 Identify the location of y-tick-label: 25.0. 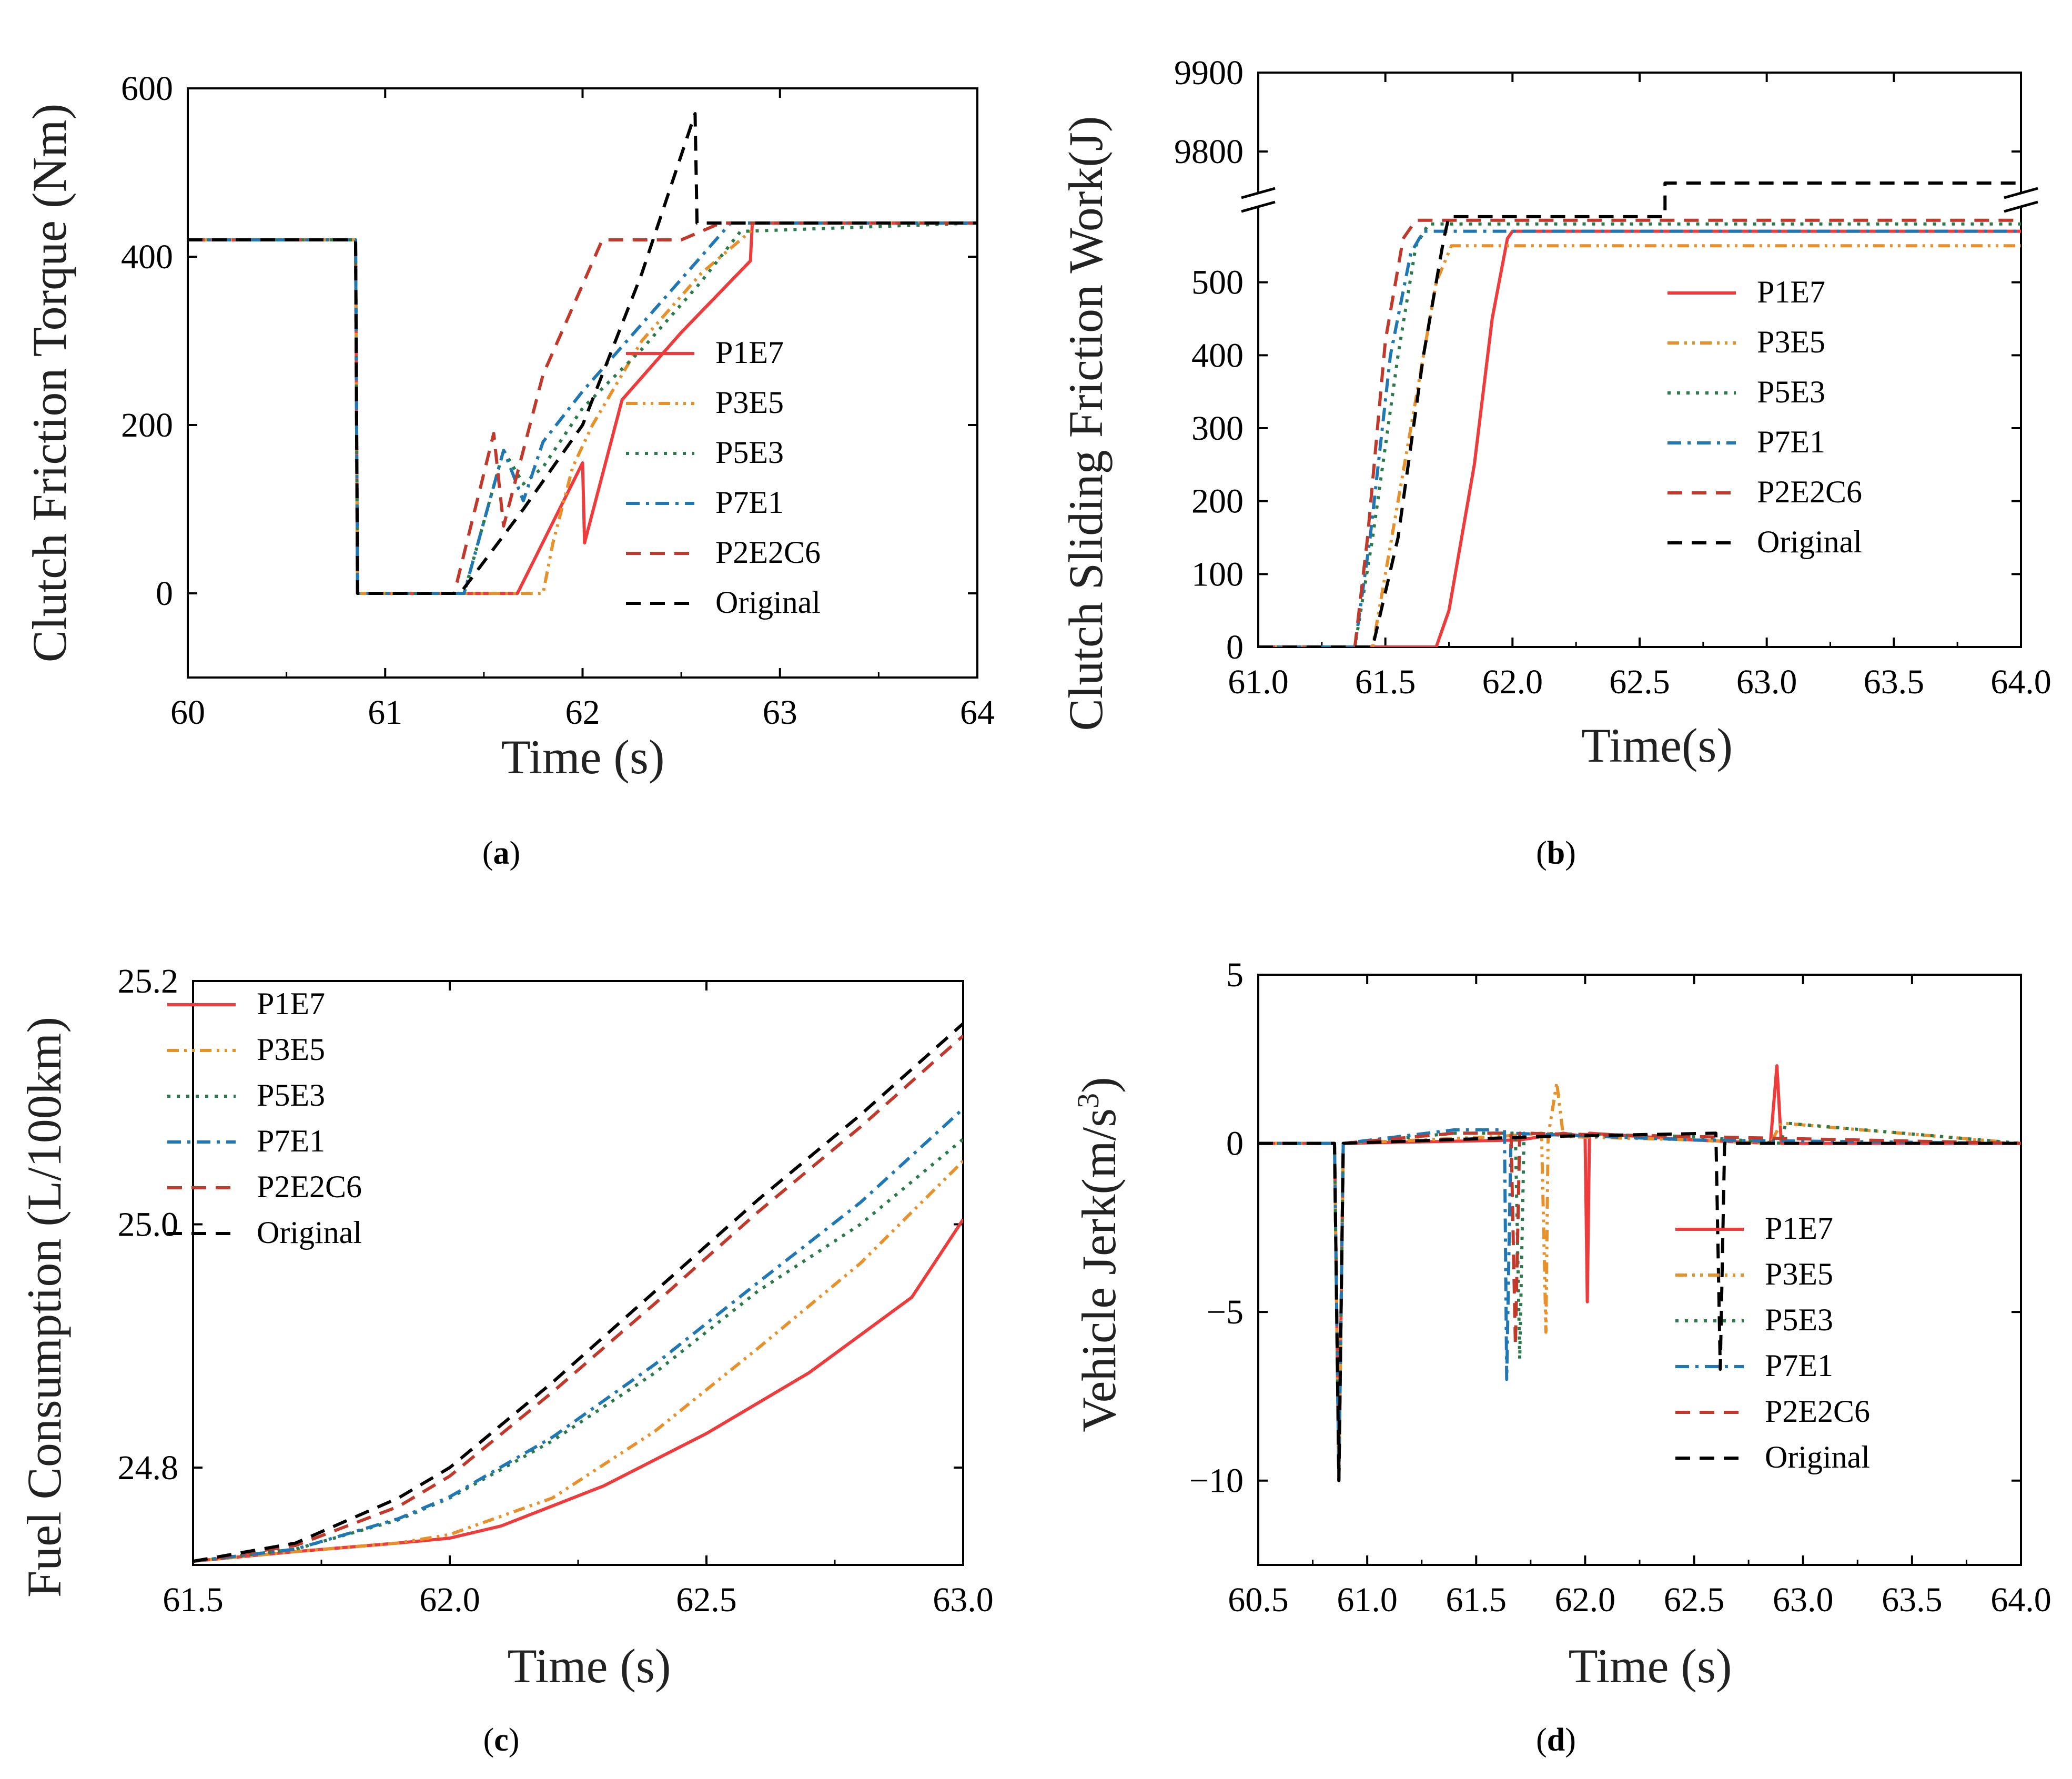
(148, 1225).